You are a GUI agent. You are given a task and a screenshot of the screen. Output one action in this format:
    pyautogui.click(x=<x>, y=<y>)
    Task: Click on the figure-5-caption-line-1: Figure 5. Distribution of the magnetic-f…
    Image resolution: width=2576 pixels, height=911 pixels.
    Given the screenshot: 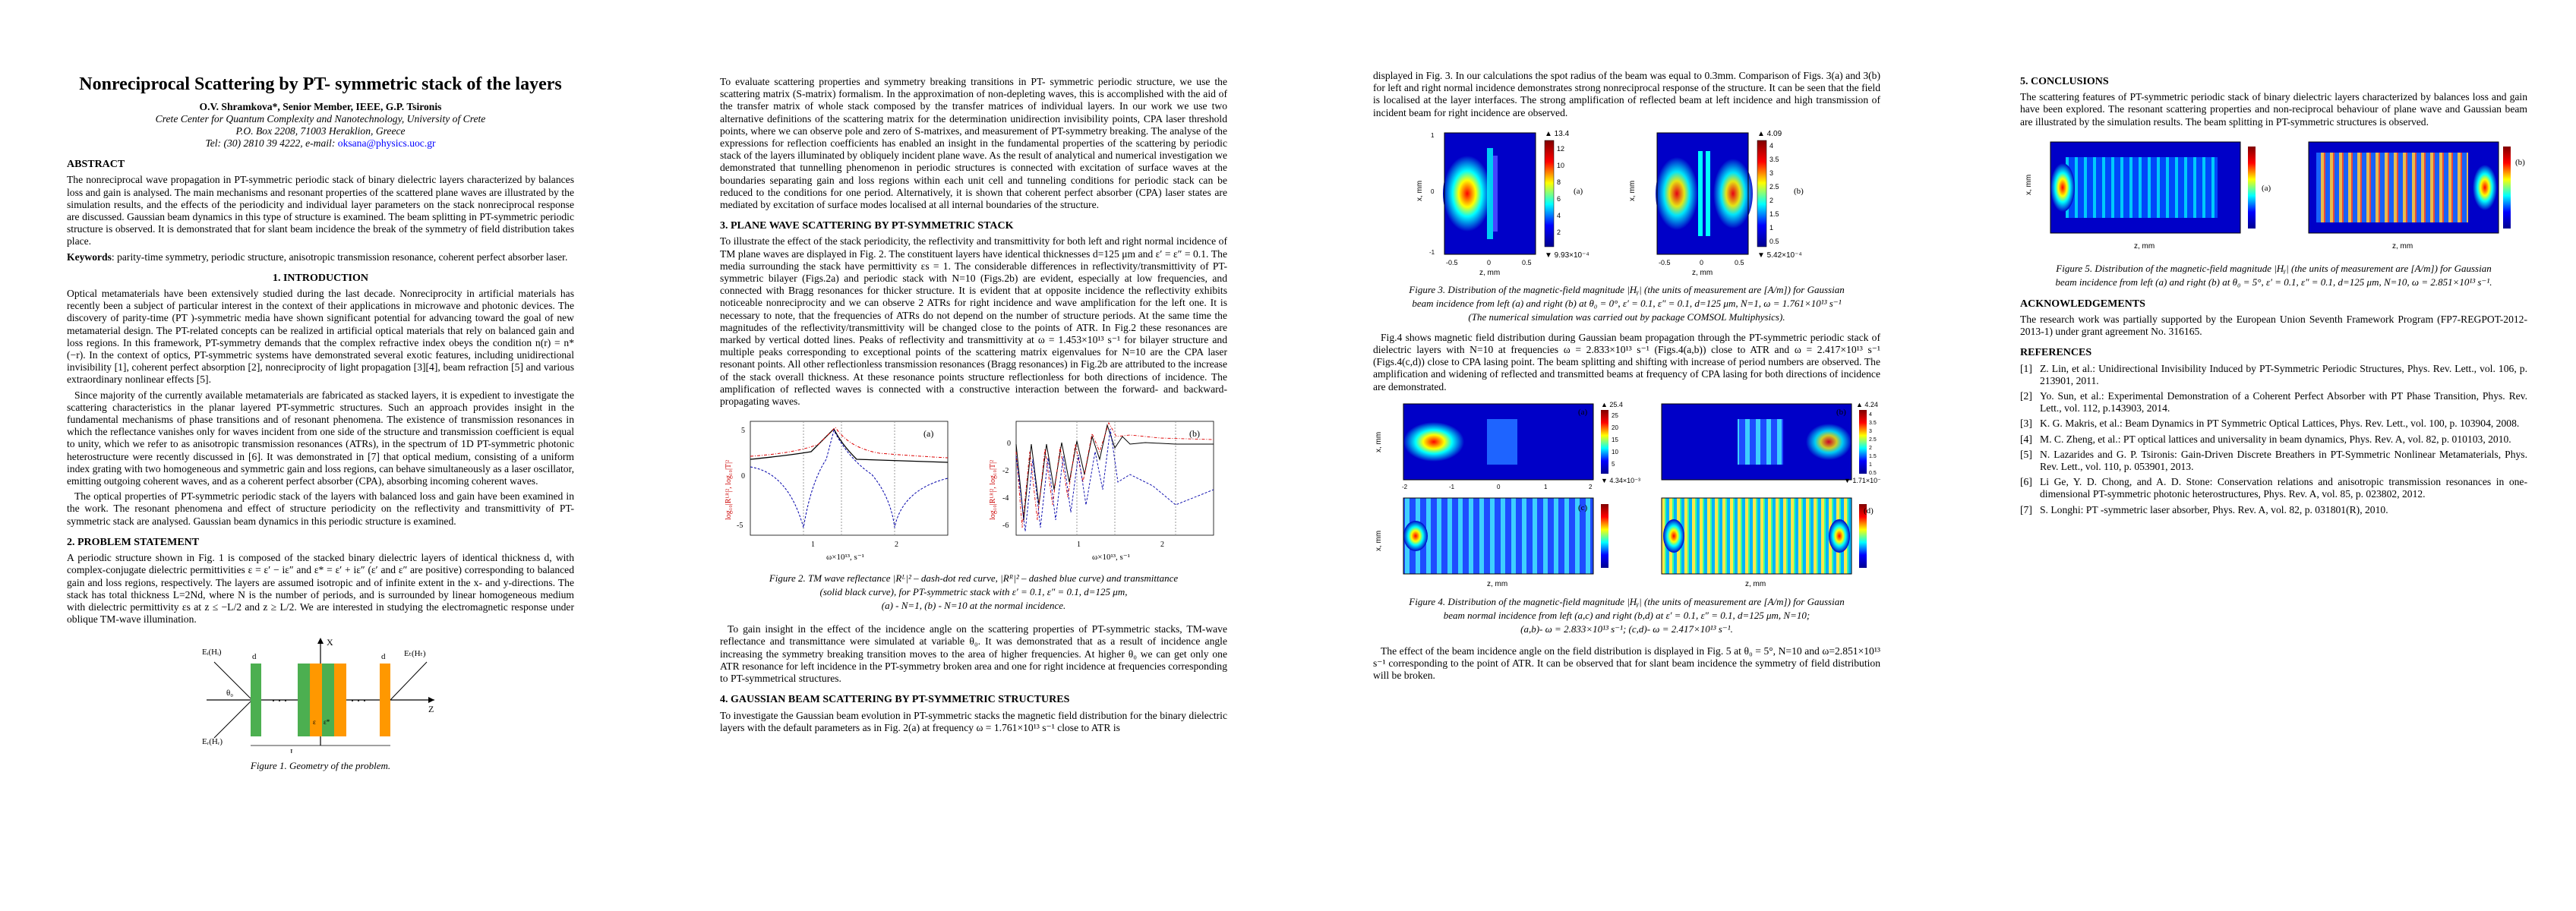 What is the action you would take?
    pyautogui.click(x=2274, y=268)
    